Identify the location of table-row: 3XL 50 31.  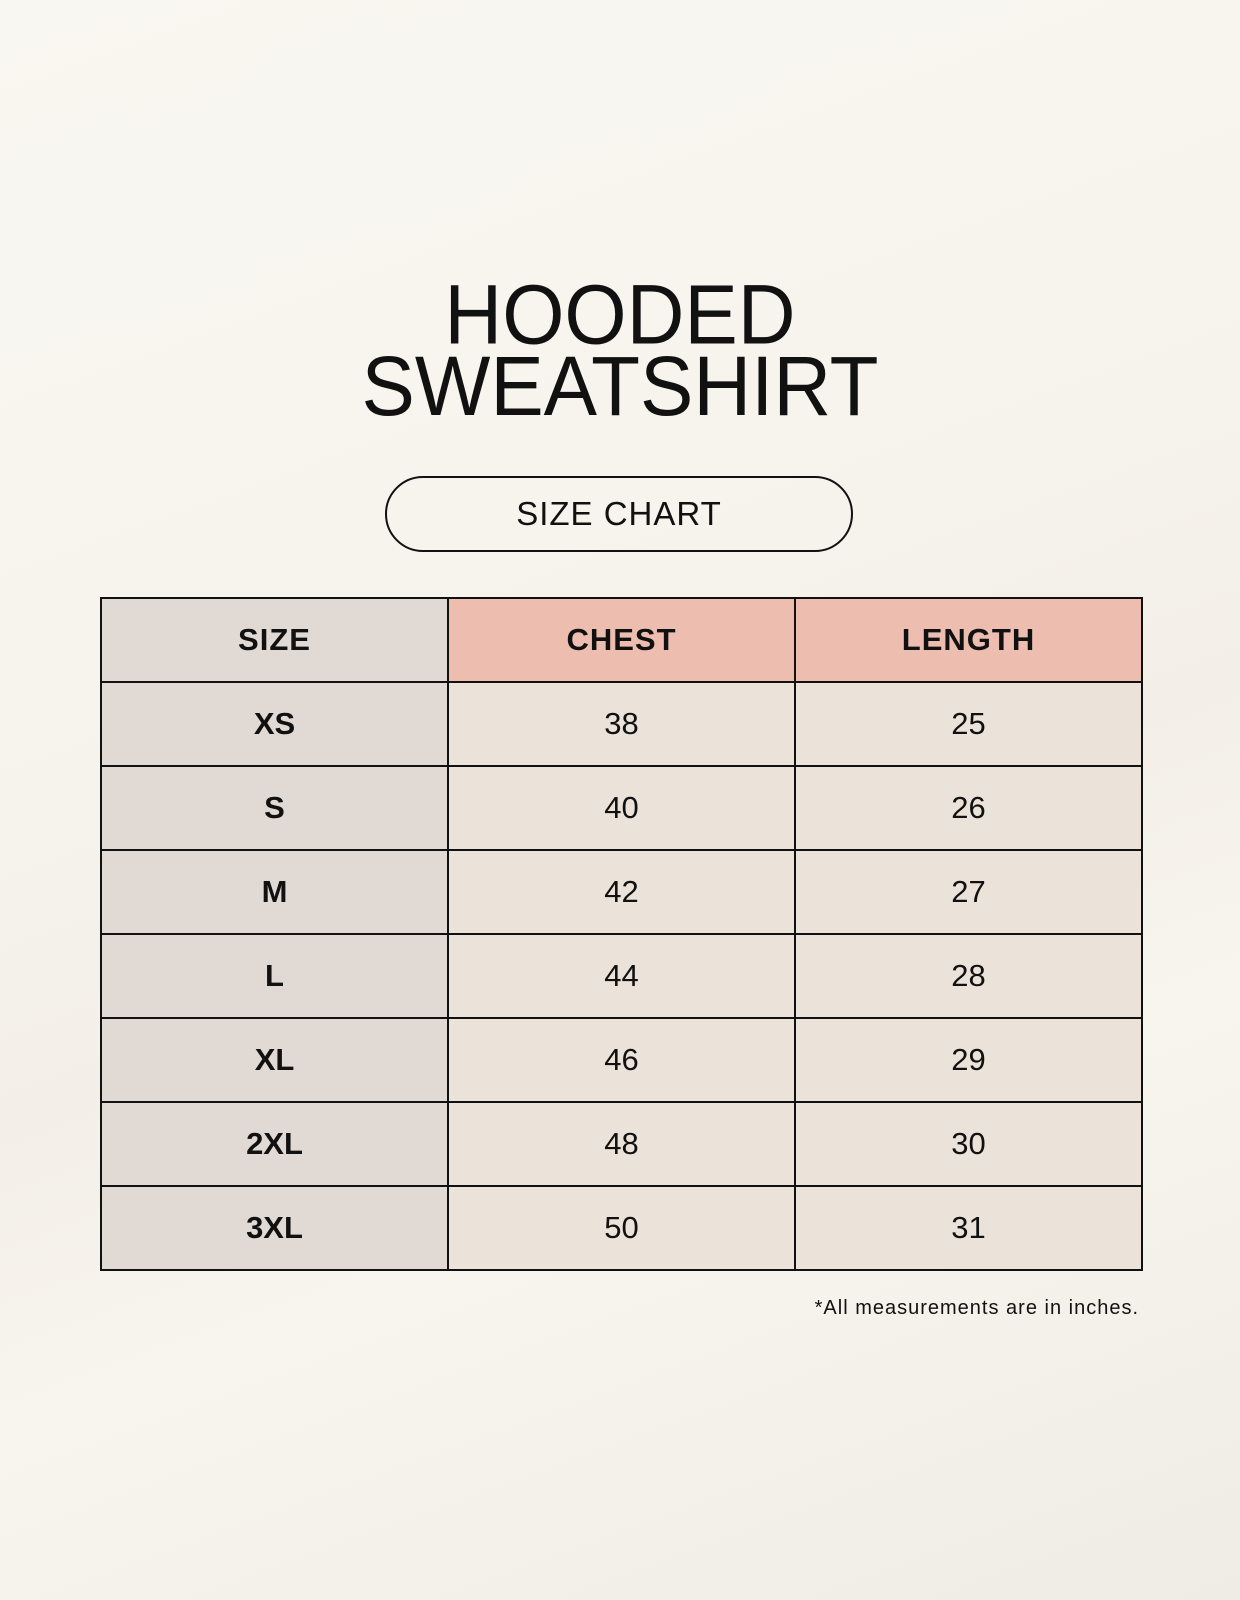
(621, 1228).